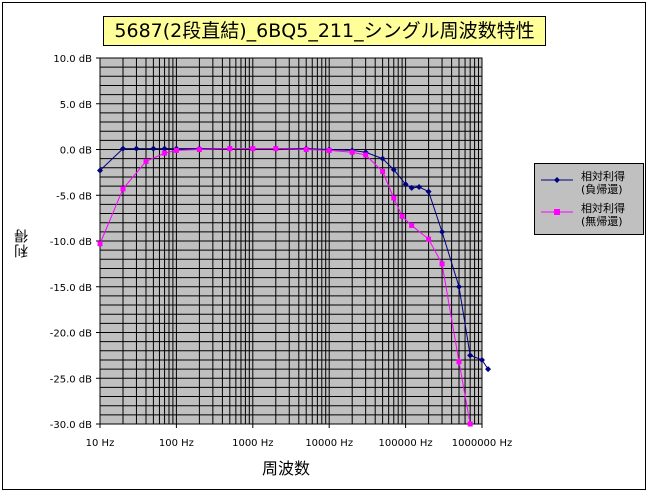 Image resolution: width=650 pixels, height=494 pixels. What do you see at coordinates (71, 242) in the screenshot?
I see `y-tick-label: -10.0 dB` at bounding box center [71, 242].